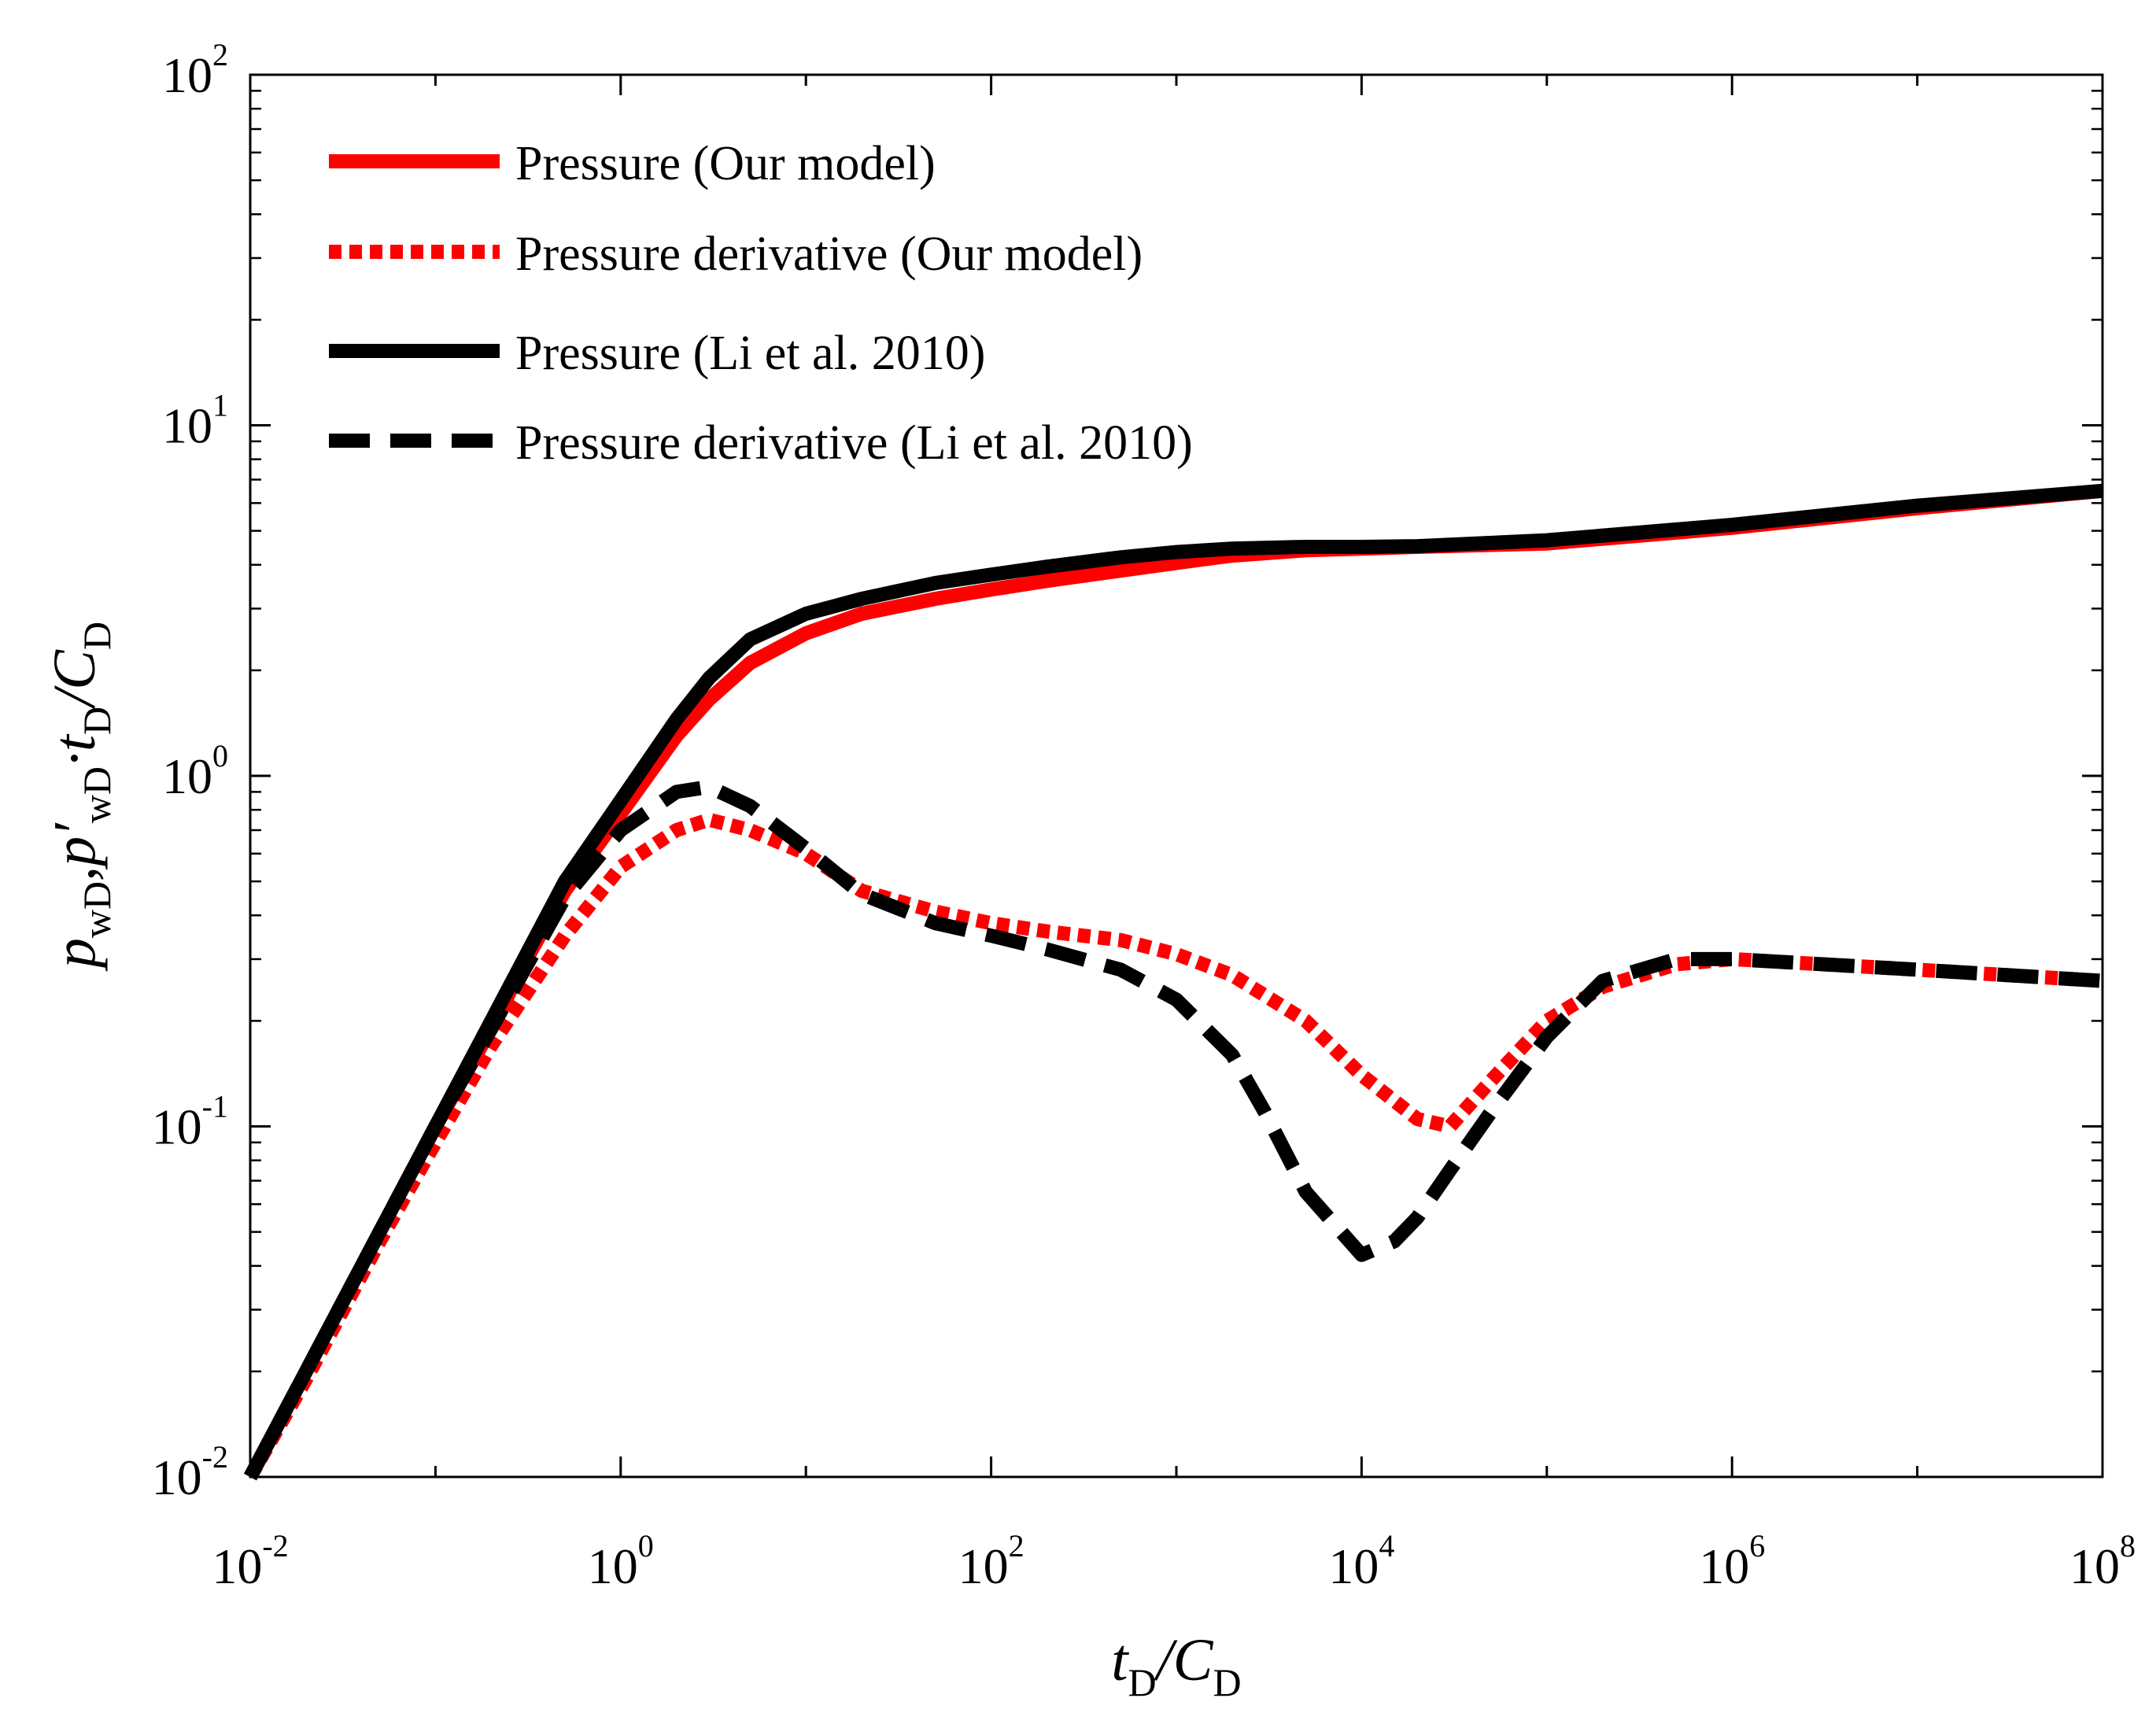 This screenshot has width=2156, height=1713. What do you see at coordinates (1732, 1561) in the screenshot?
I see `x-tick-label: 10⁶` at bounding box center [1732, 1561].